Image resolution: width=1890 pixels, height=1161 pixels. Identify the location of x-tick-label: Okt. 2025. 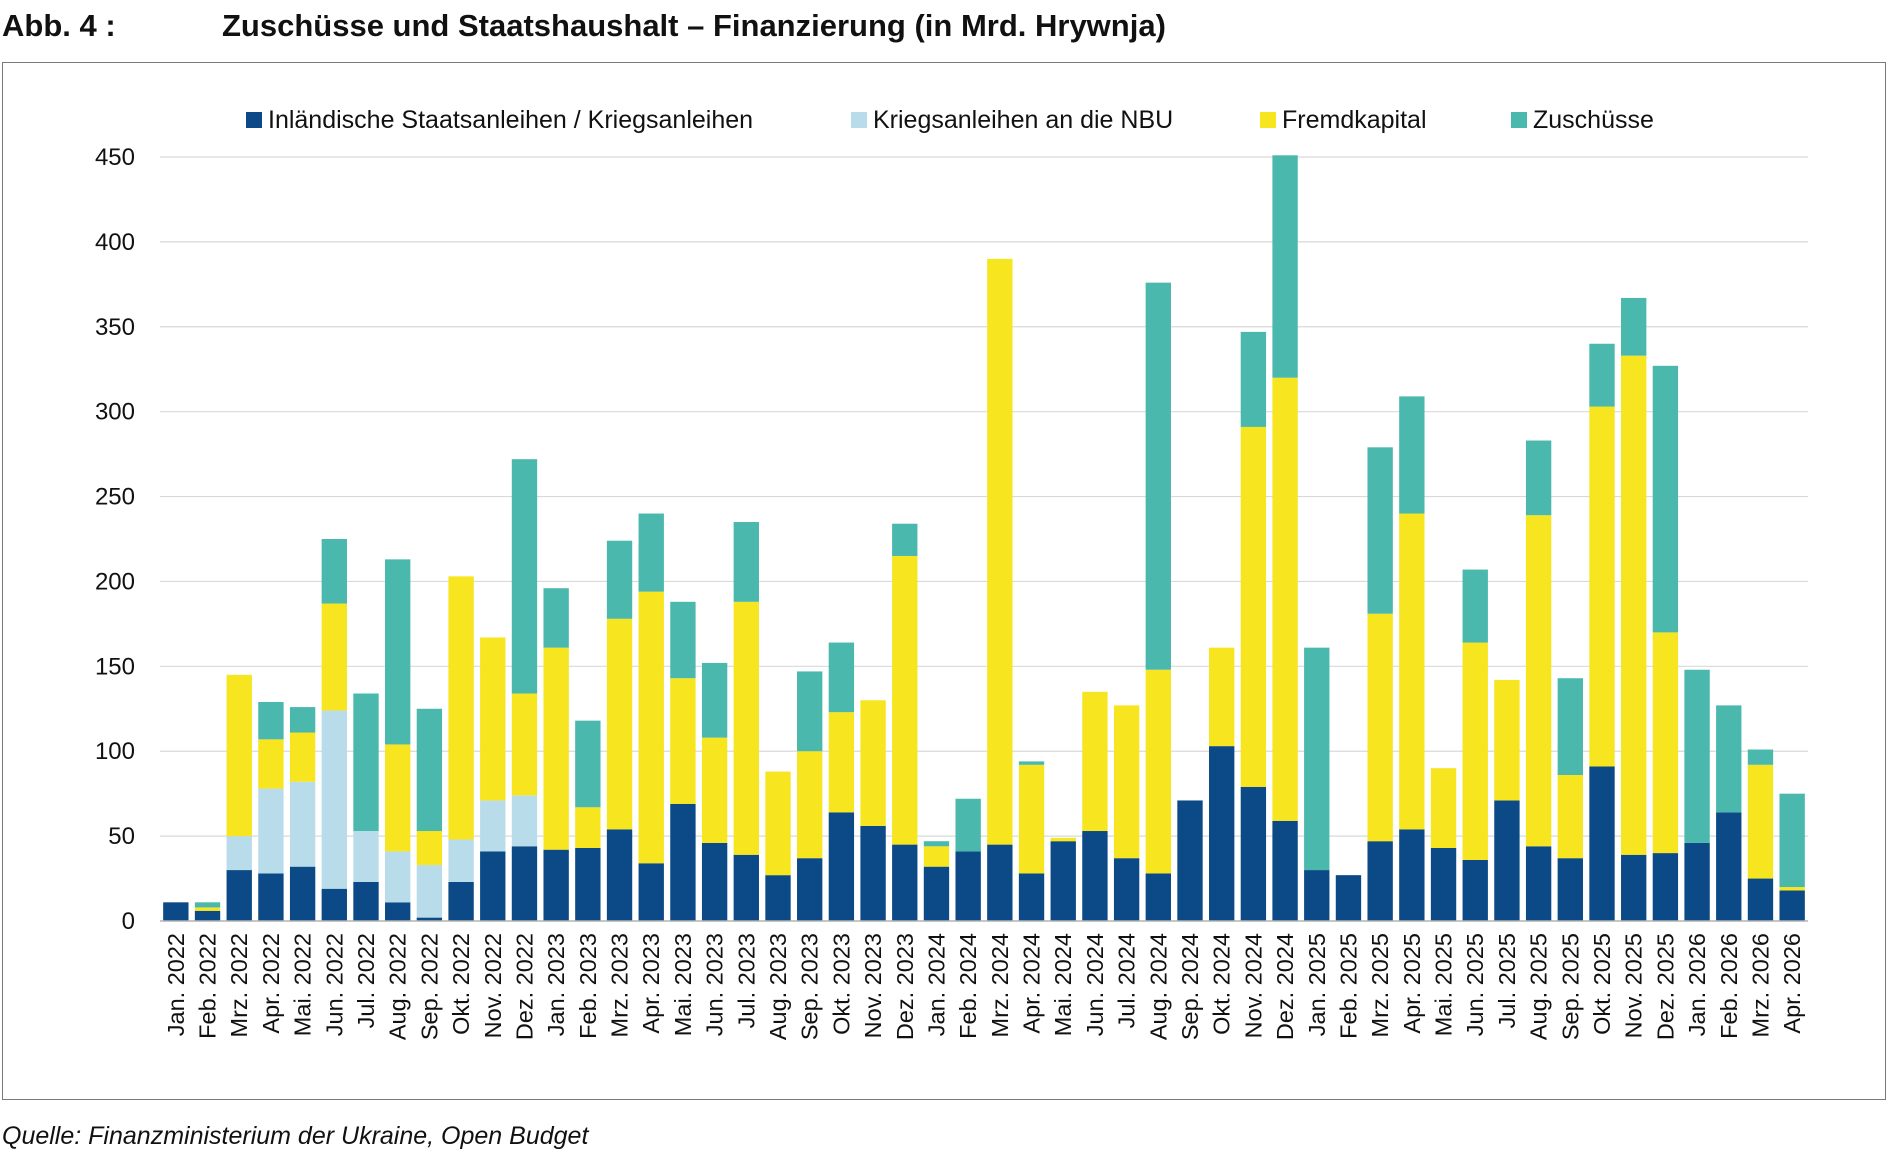
(1602, 984).